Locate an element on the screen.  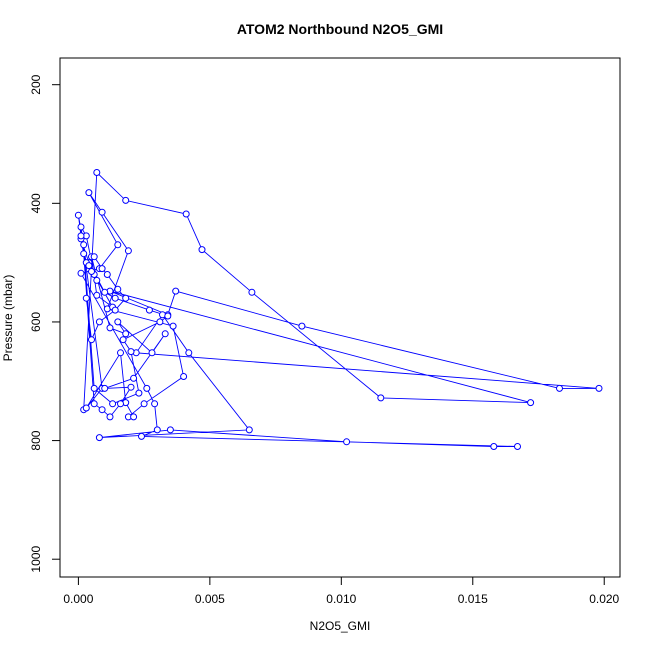
y-tick-label: 1000 is located at coordinates (36, 559).